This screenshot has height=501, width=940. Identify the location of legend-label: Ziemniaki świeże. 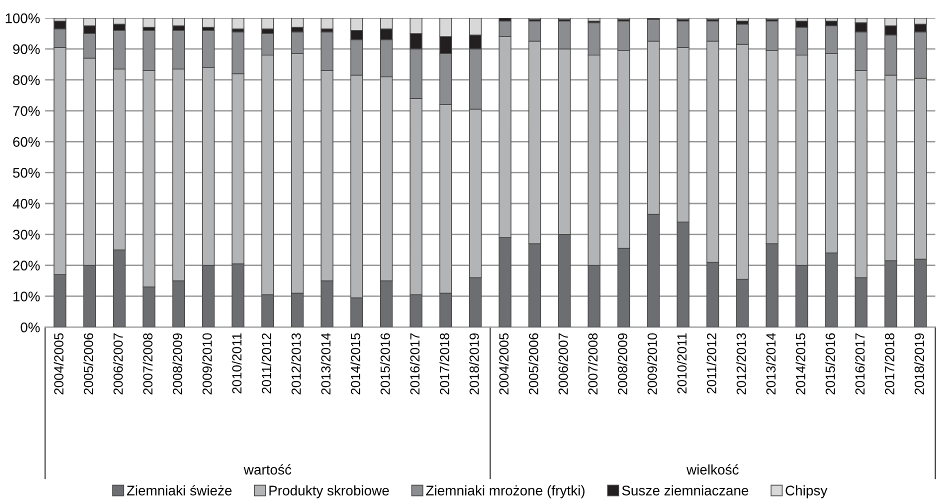
(179, 490).